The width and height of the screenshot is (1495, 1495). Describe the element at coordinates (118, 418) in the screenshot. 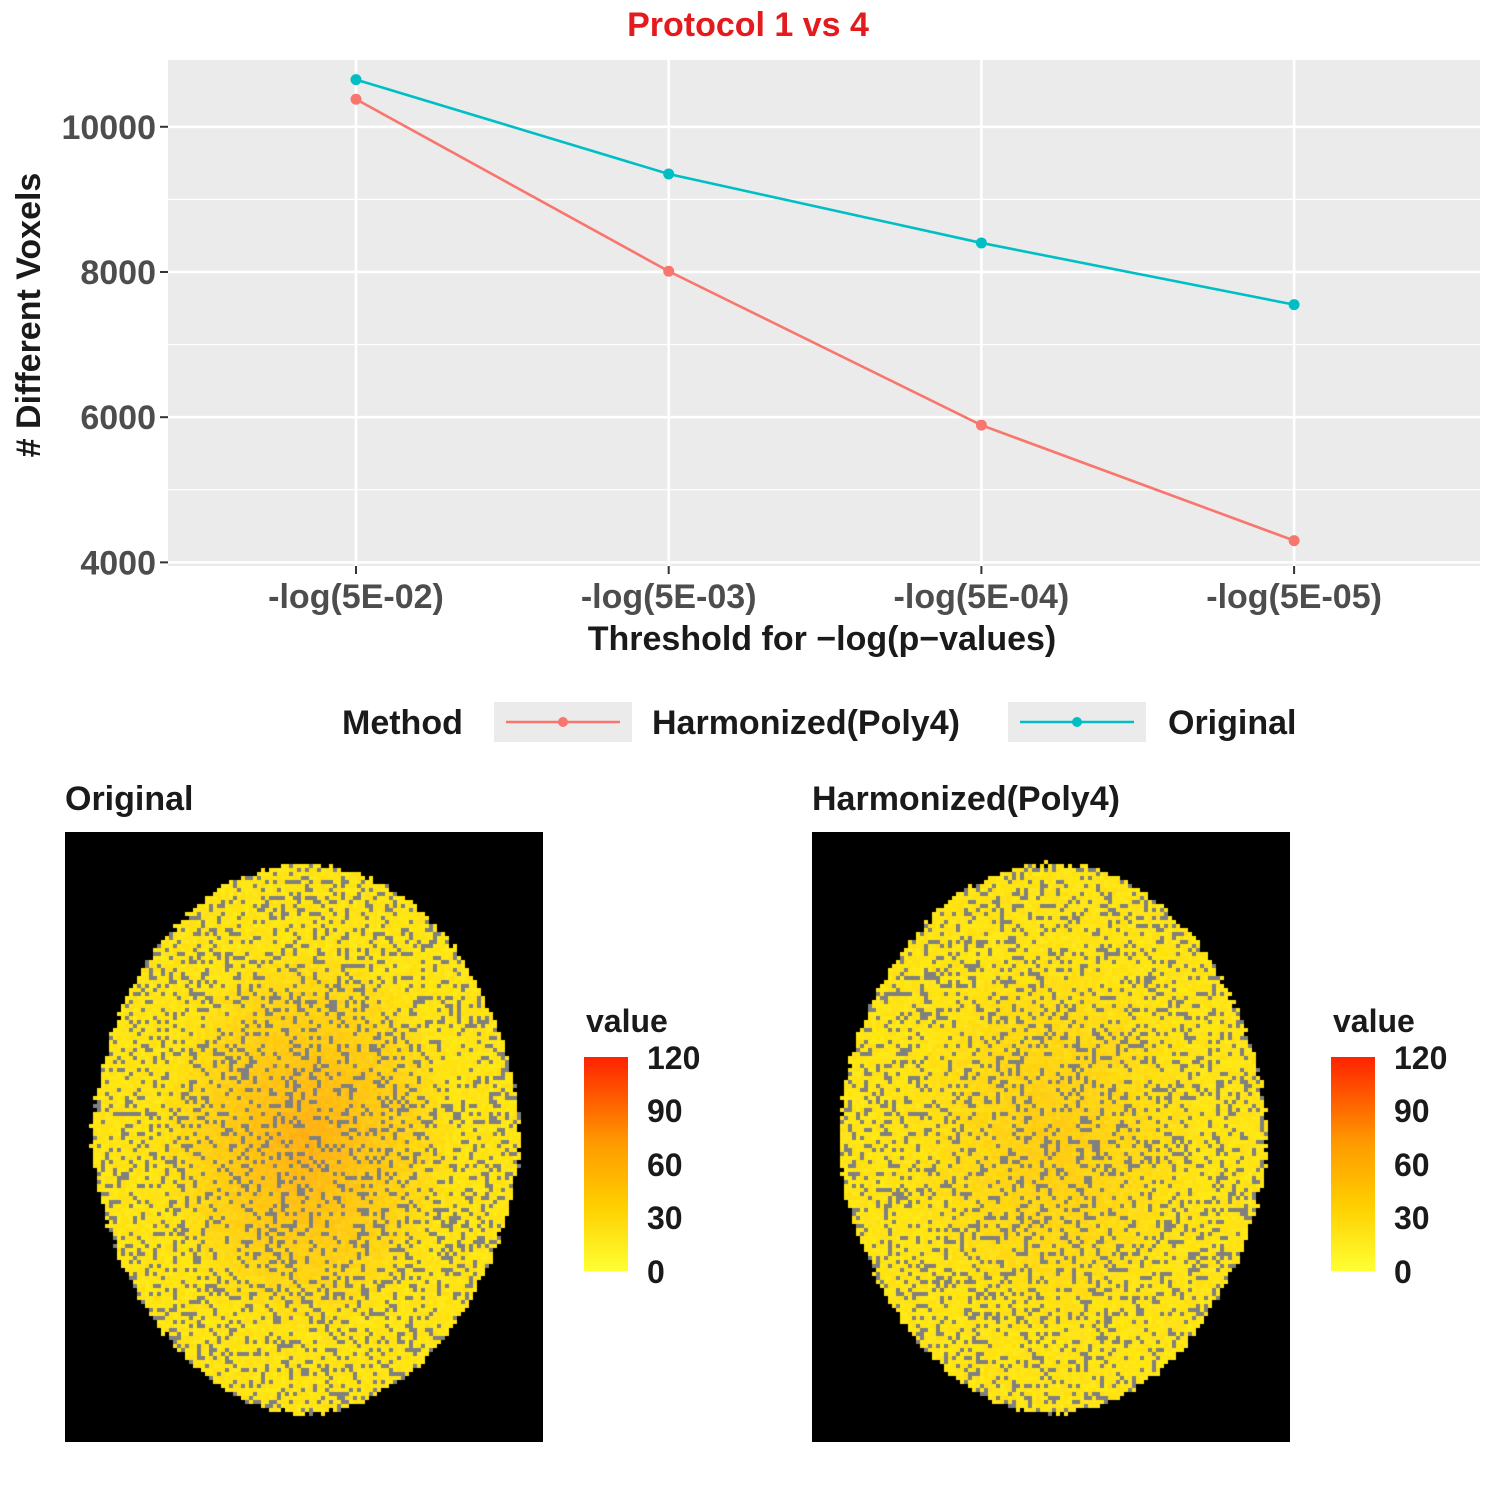

I see `y-tick-label: 6000` at that location.